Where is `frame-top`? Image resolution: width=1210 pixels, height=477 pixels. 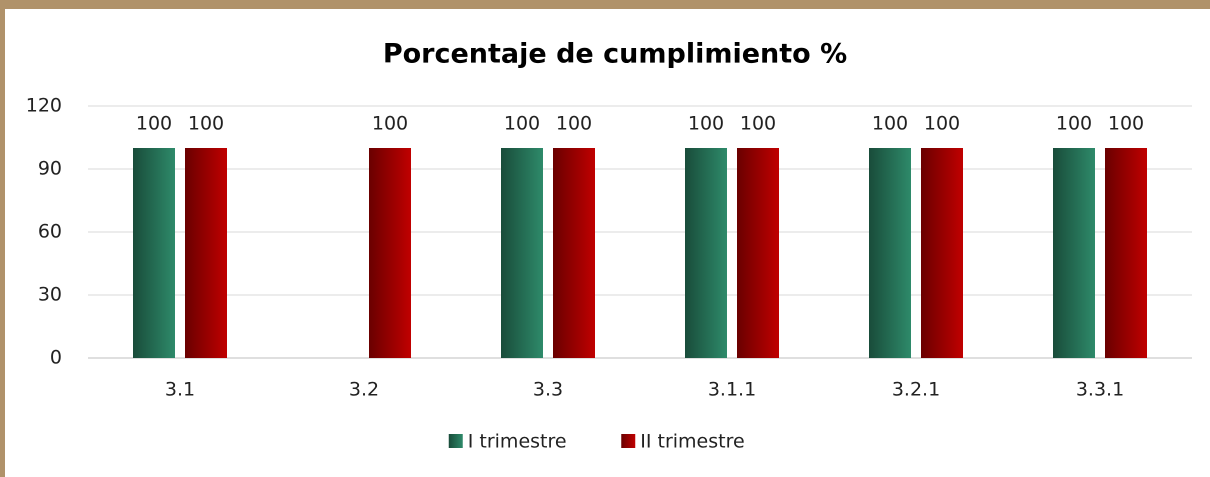 frame-top is located at coordinates (605, 4).